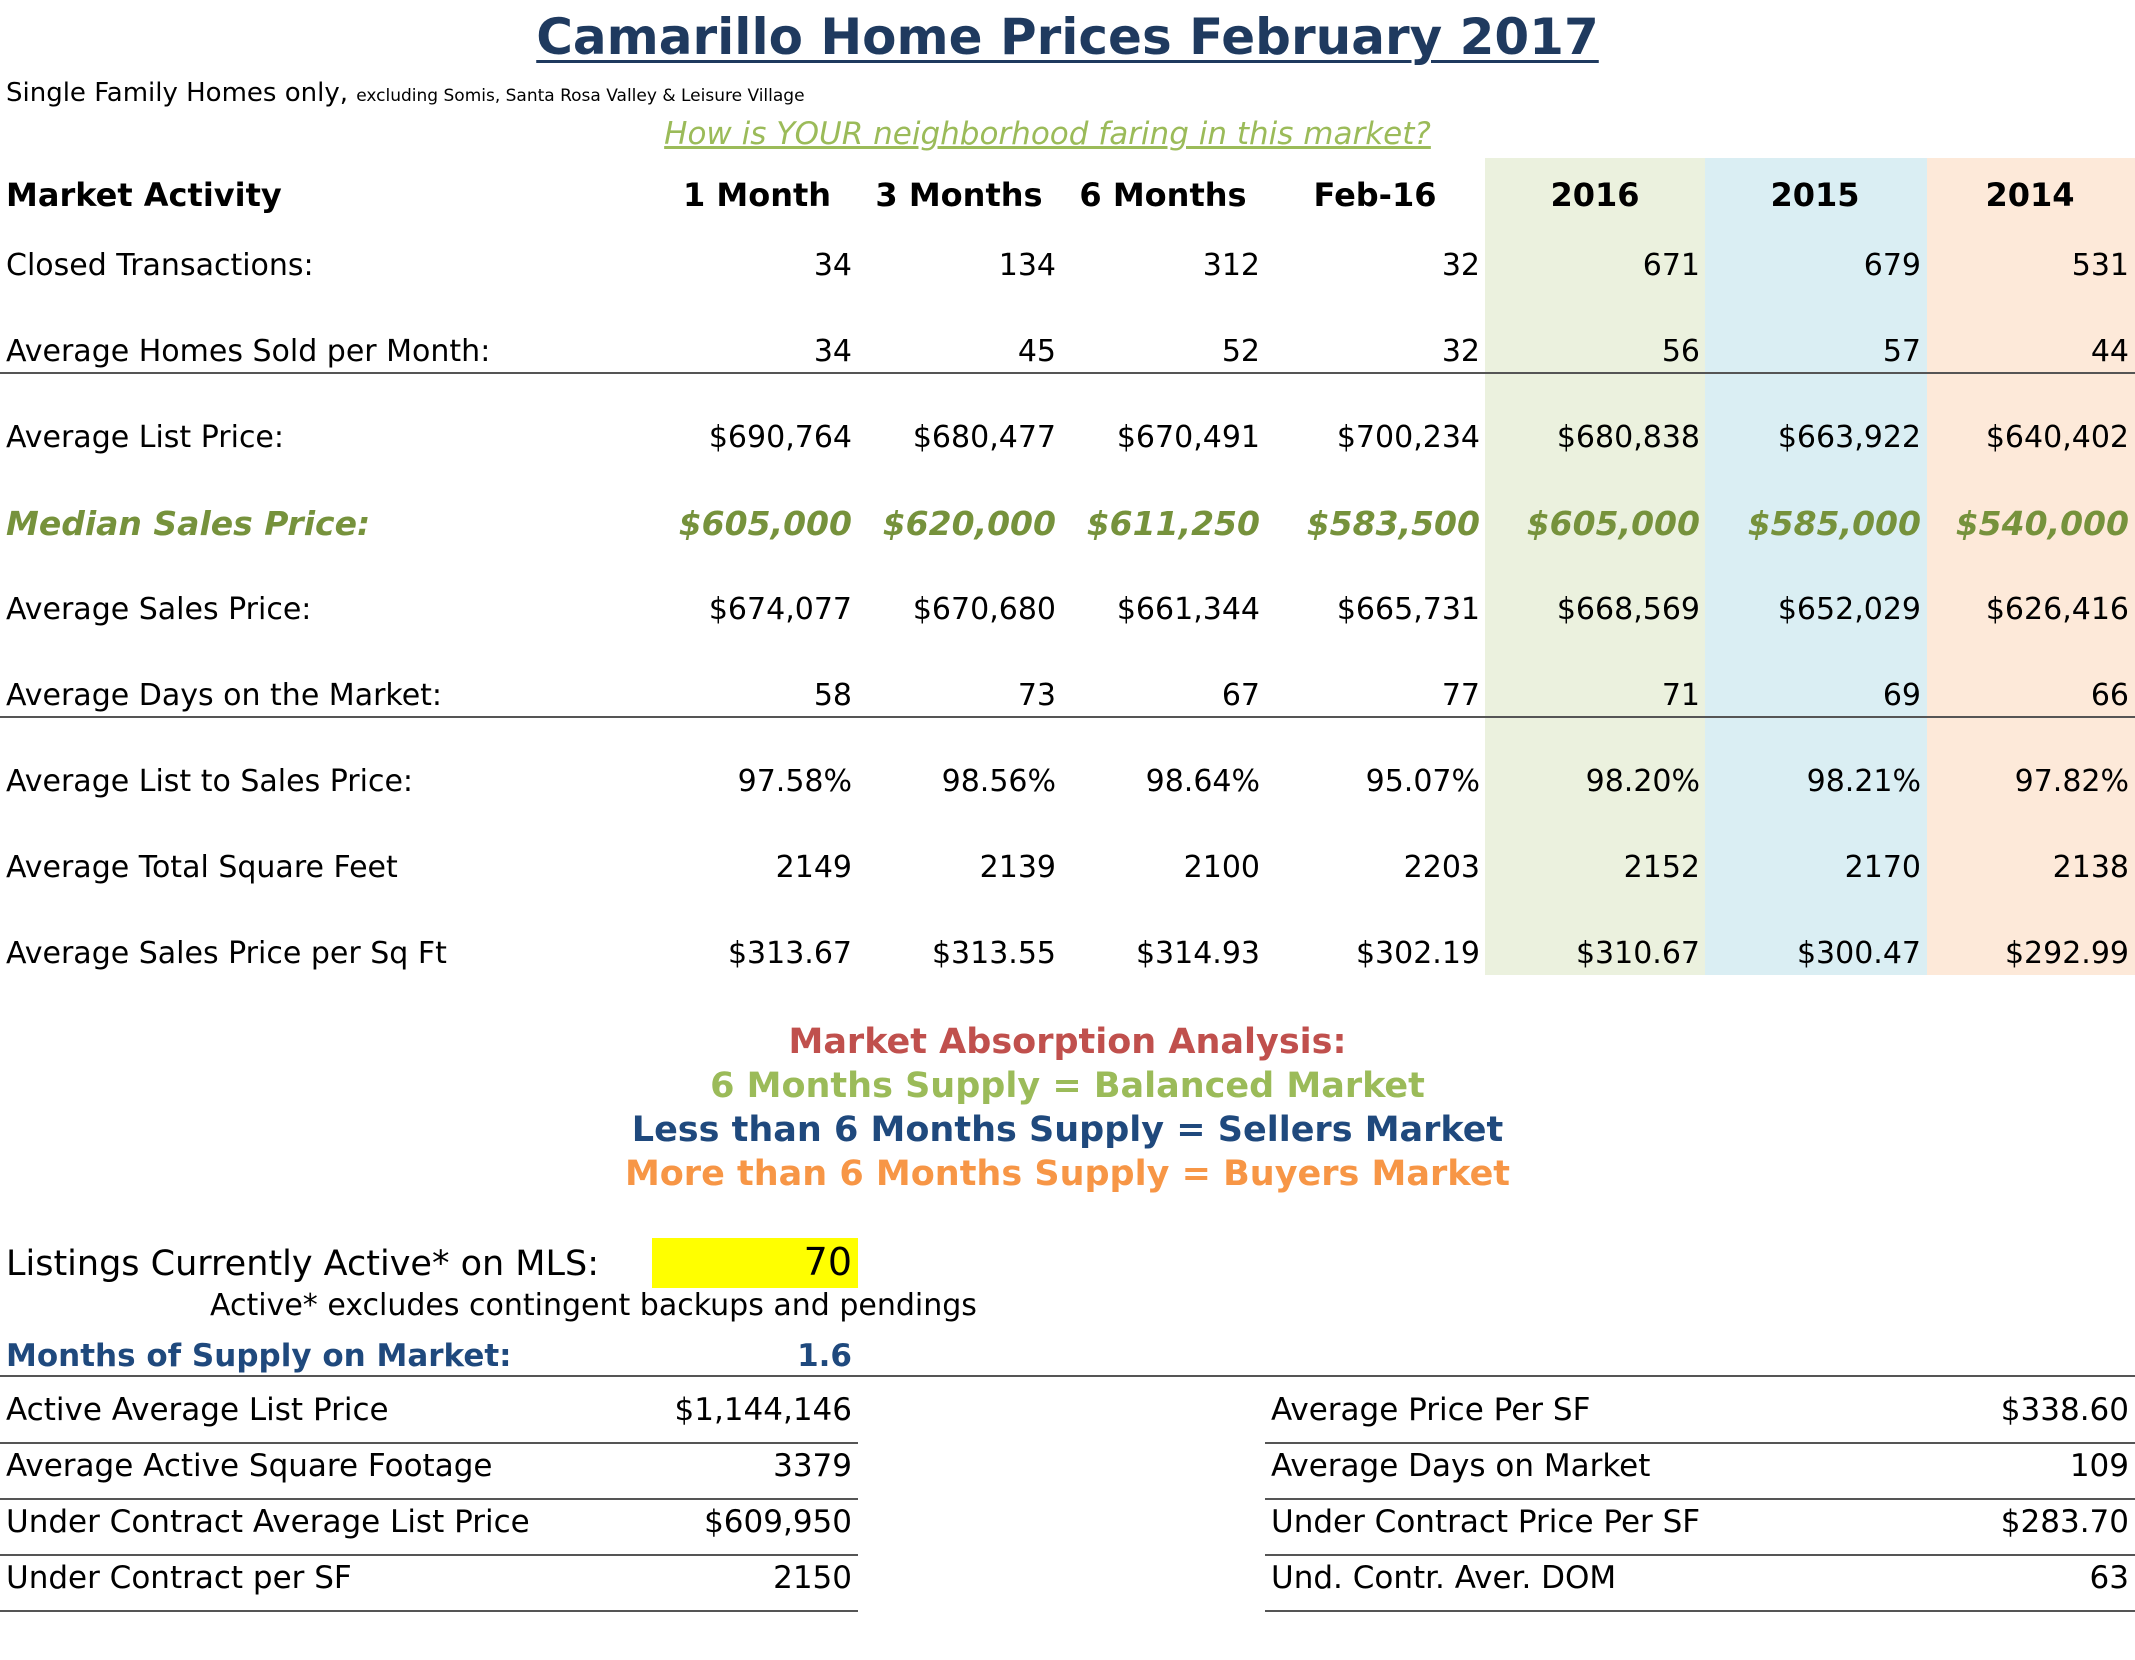 This screenshot has height=1660, width=2135. I want to click on active-listings-highlight, so click(755, 1263).